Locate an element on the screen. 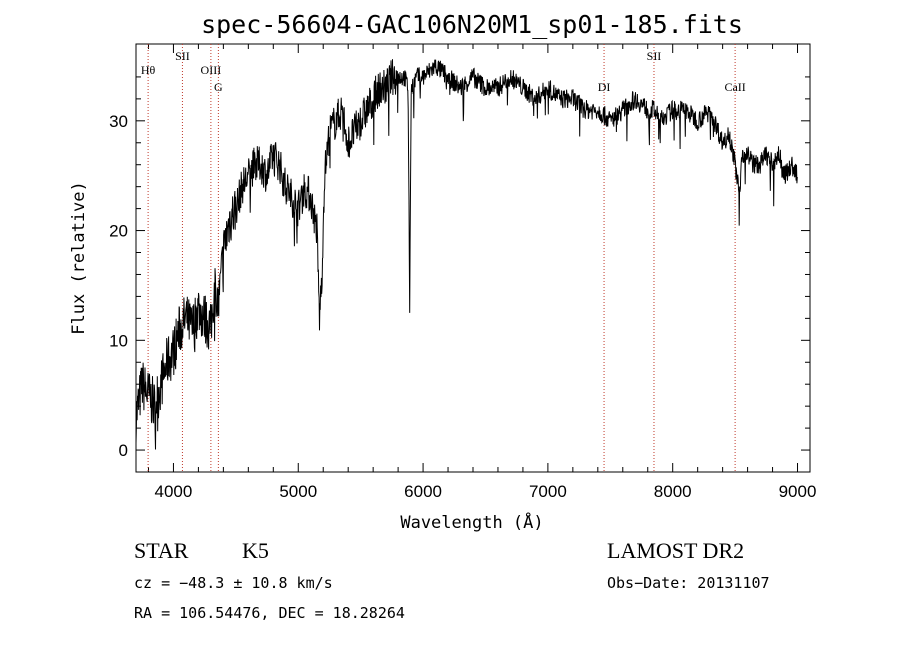 Image resolution: width=900 pixels, height=649 pixels. redshift-cz: cz = −48.3 ± 10.8 km/s is located at coordinates (233, 583).